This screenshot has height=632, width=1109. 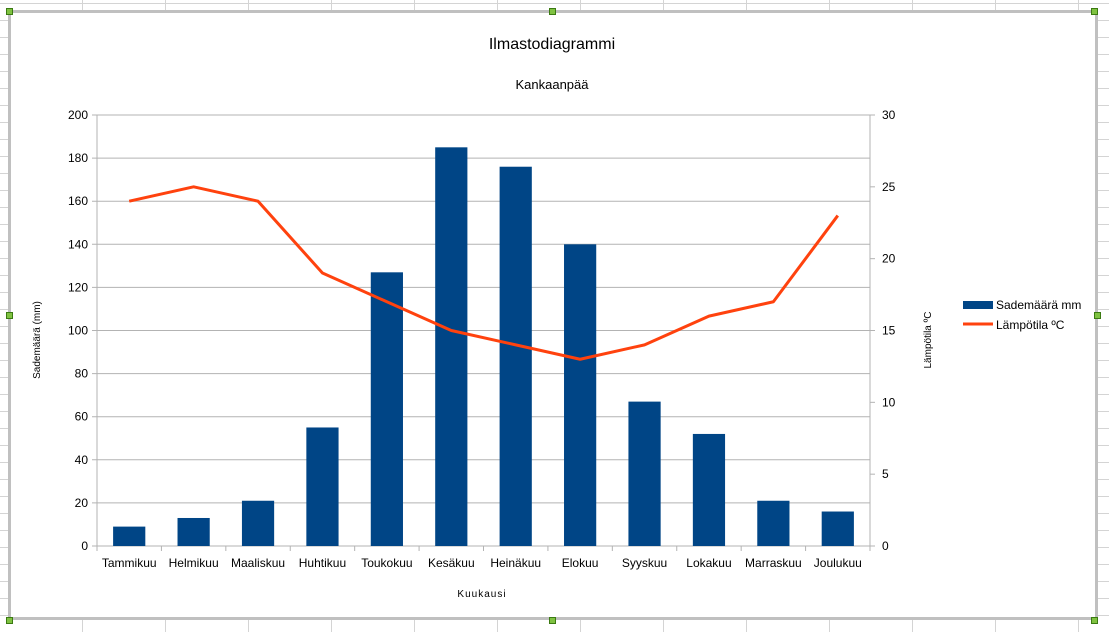 I want to click on x-tick-label: Toukokuu, so click(x=386, y=563).